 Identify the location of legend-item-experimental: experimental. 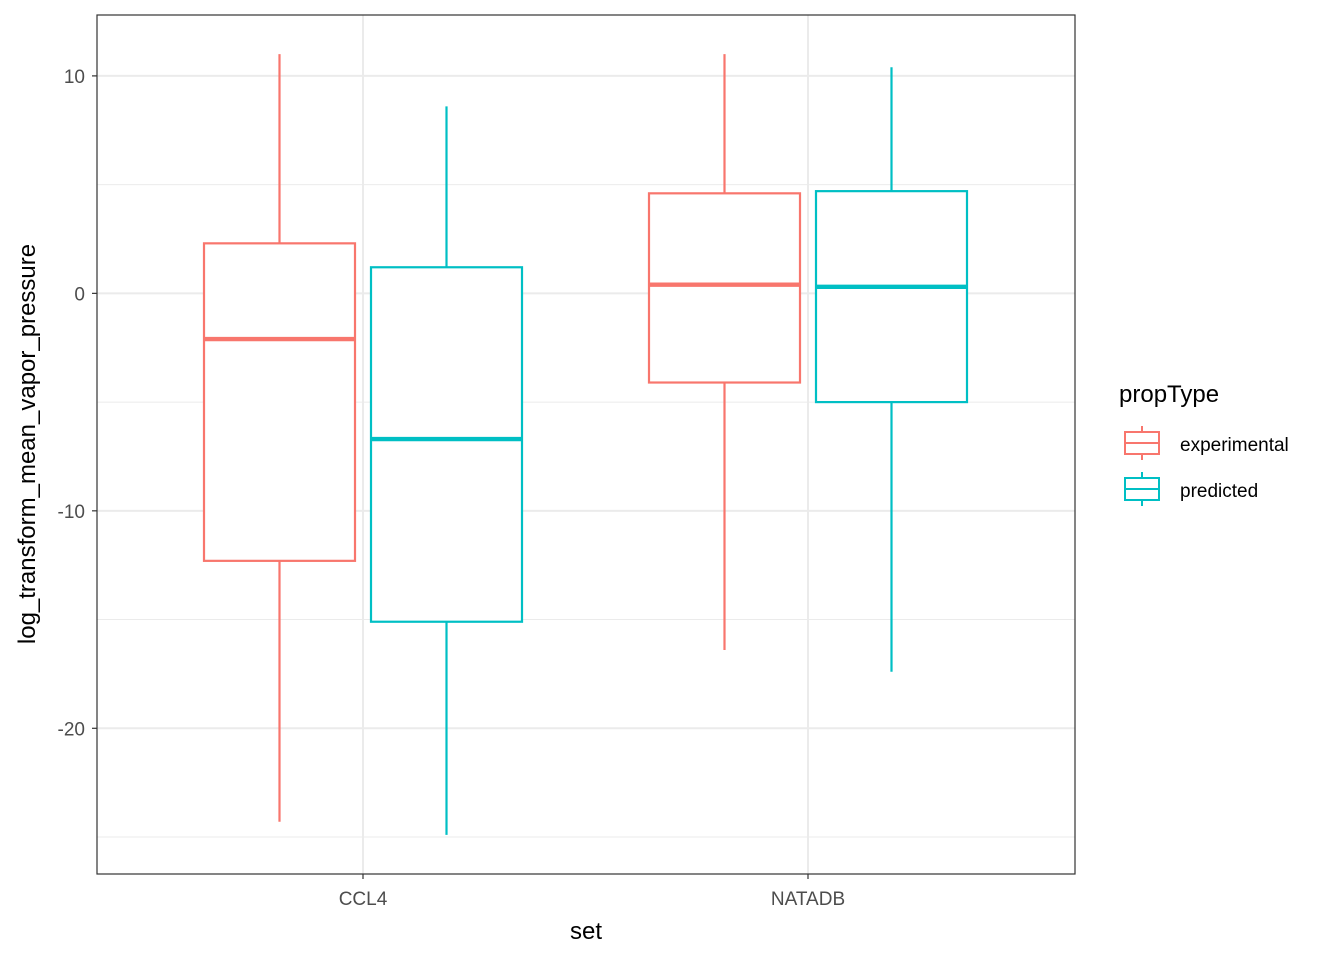
(1206, 443).